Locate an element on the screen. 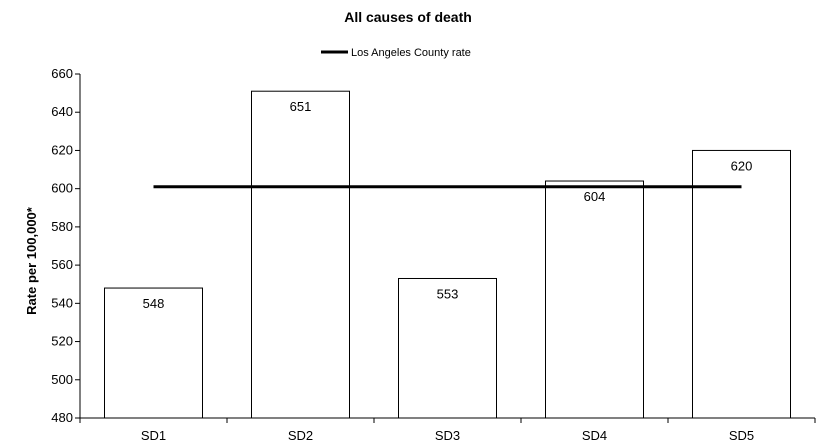 This screenshot has width=825, height=448. y-axis-label: Rate per 100,000* is located at coordinates (31, 260).